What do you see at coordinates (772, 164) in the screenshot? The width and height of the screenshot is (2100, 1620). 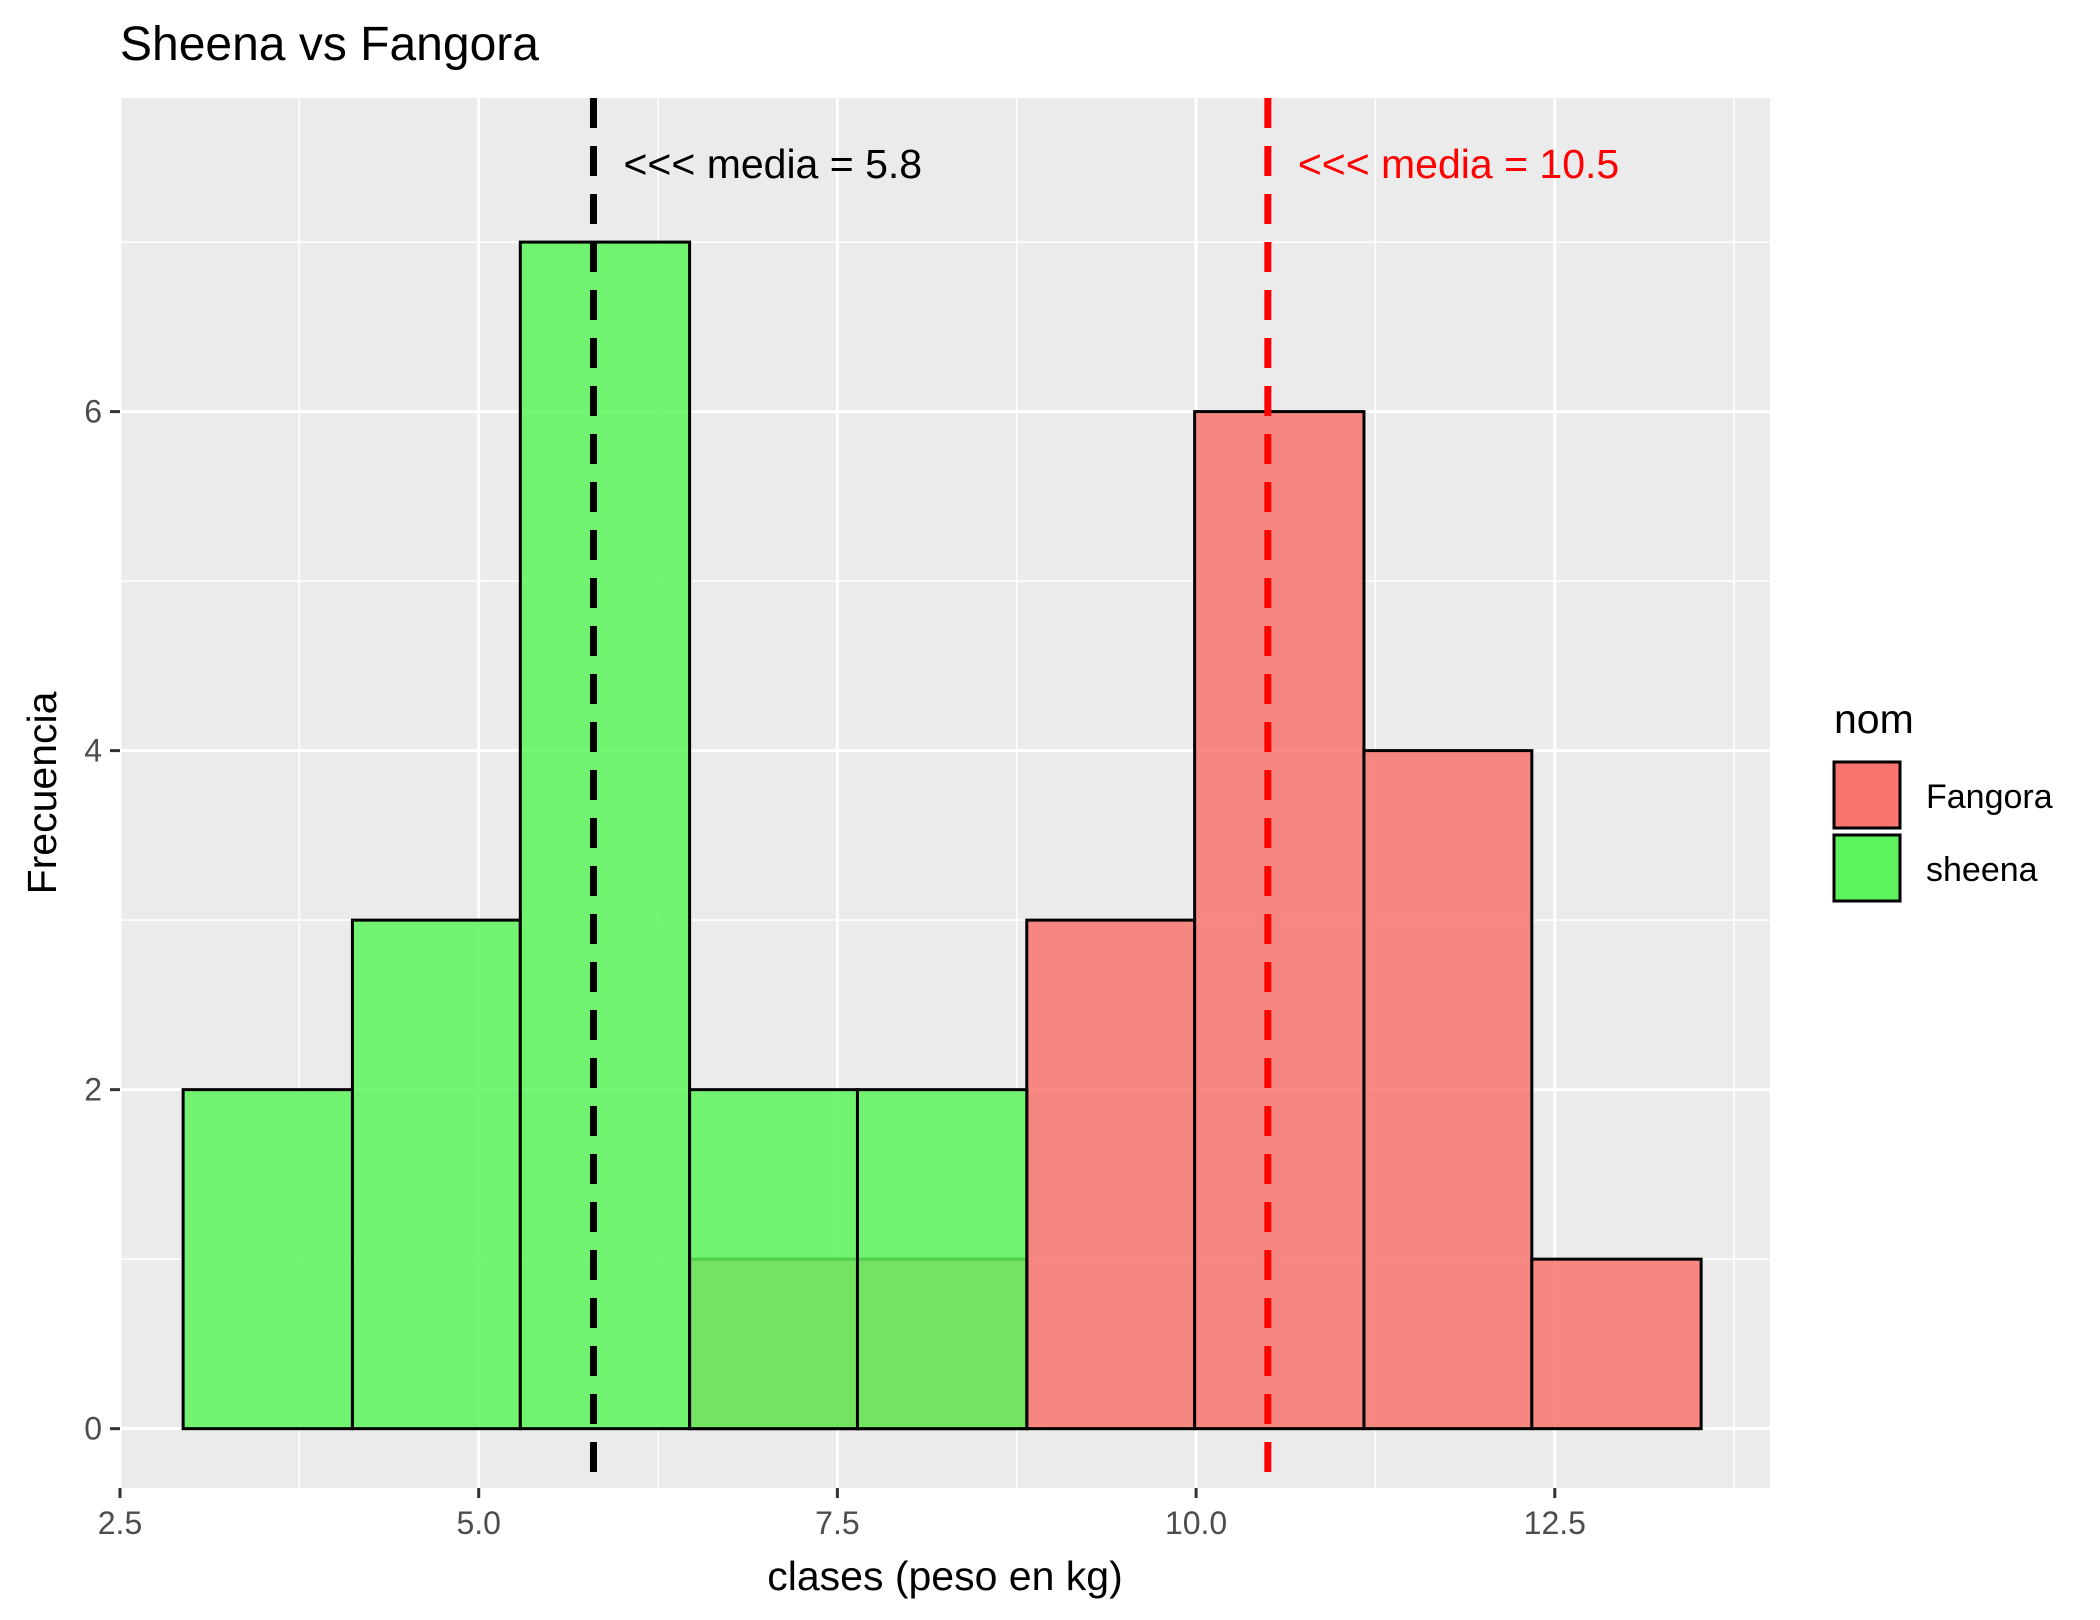 I see `mean-annotation: <<< media = 5.8` at bounding box center [772, 164].